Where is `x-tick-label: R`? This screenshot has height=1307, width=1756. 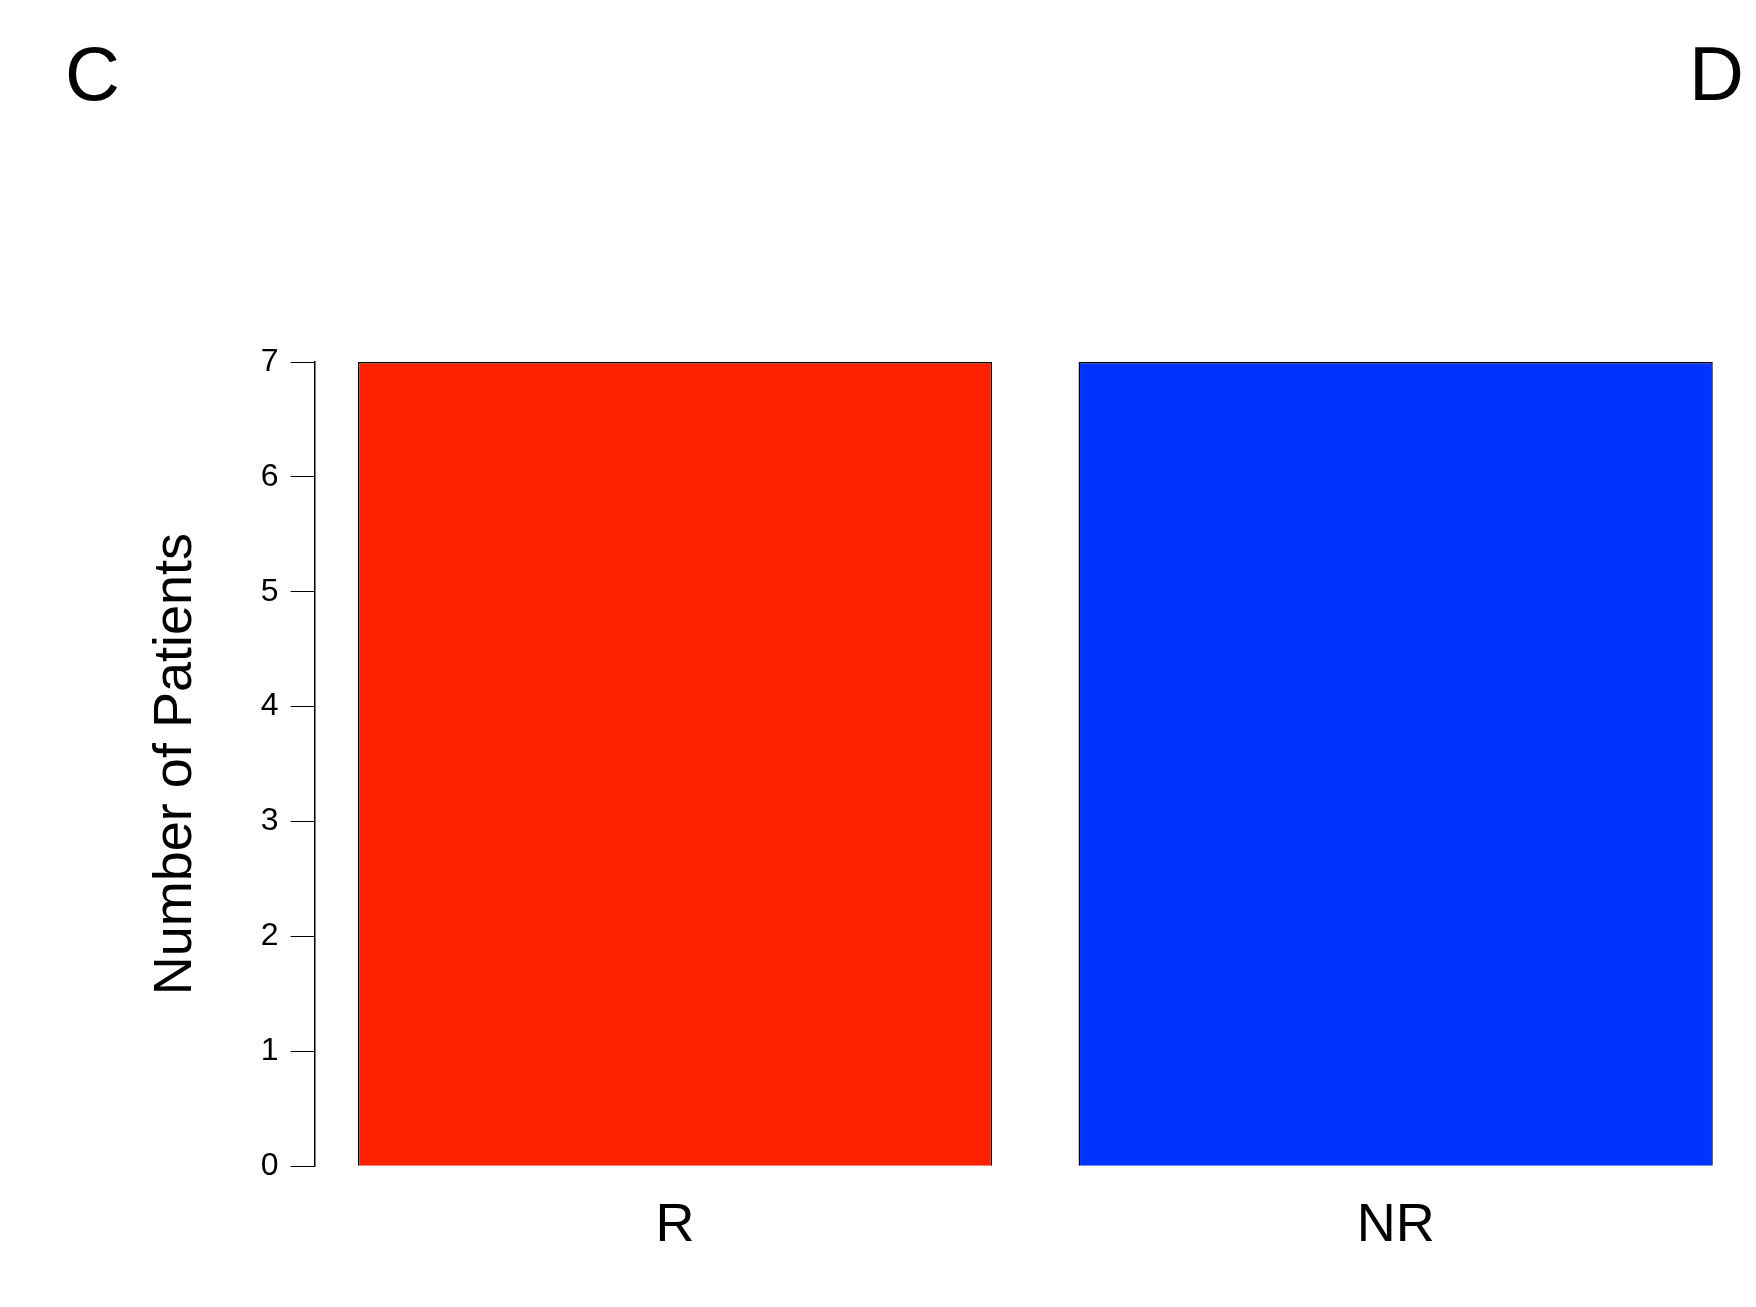 x-tick-label: R is located at coordinates (675, 1222).